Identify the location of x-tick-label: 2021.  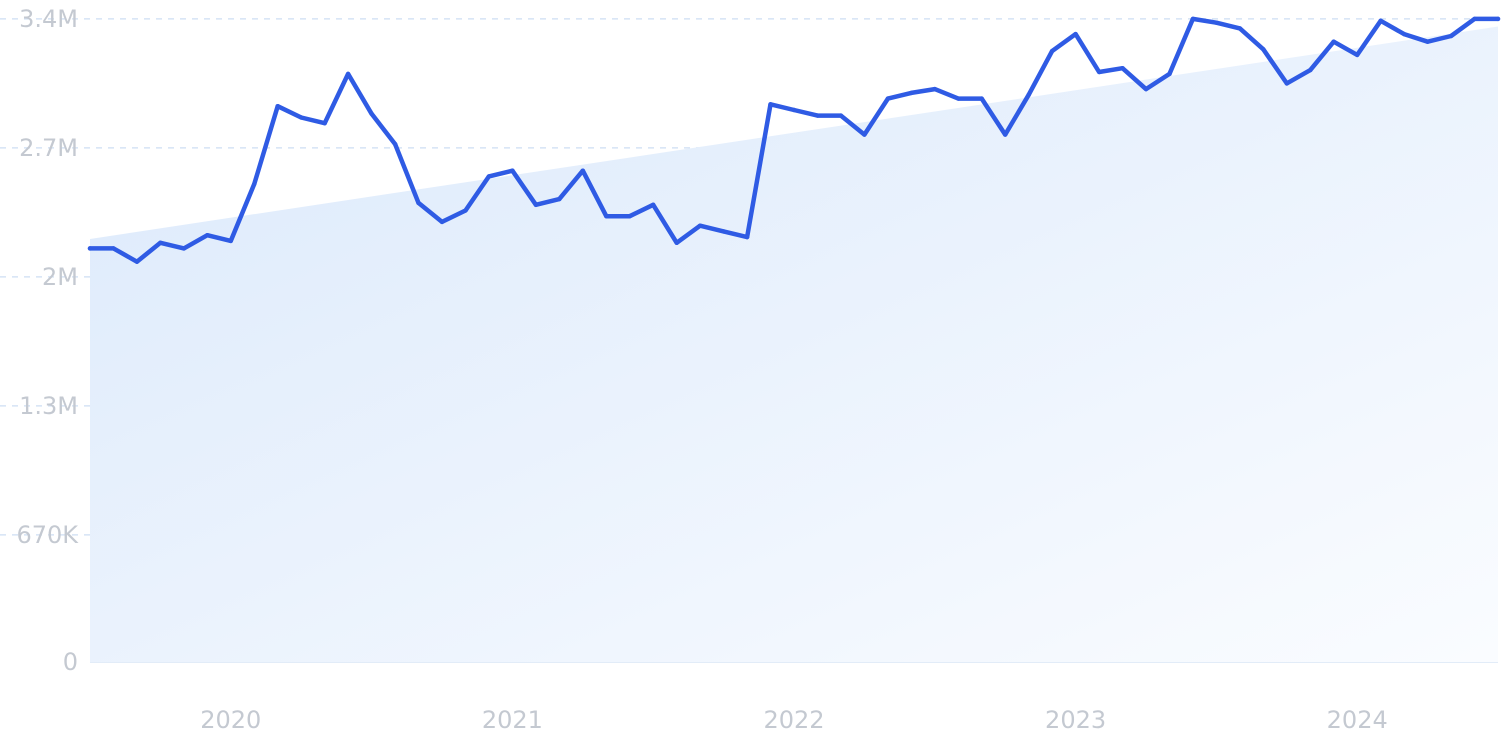
(512, 720).